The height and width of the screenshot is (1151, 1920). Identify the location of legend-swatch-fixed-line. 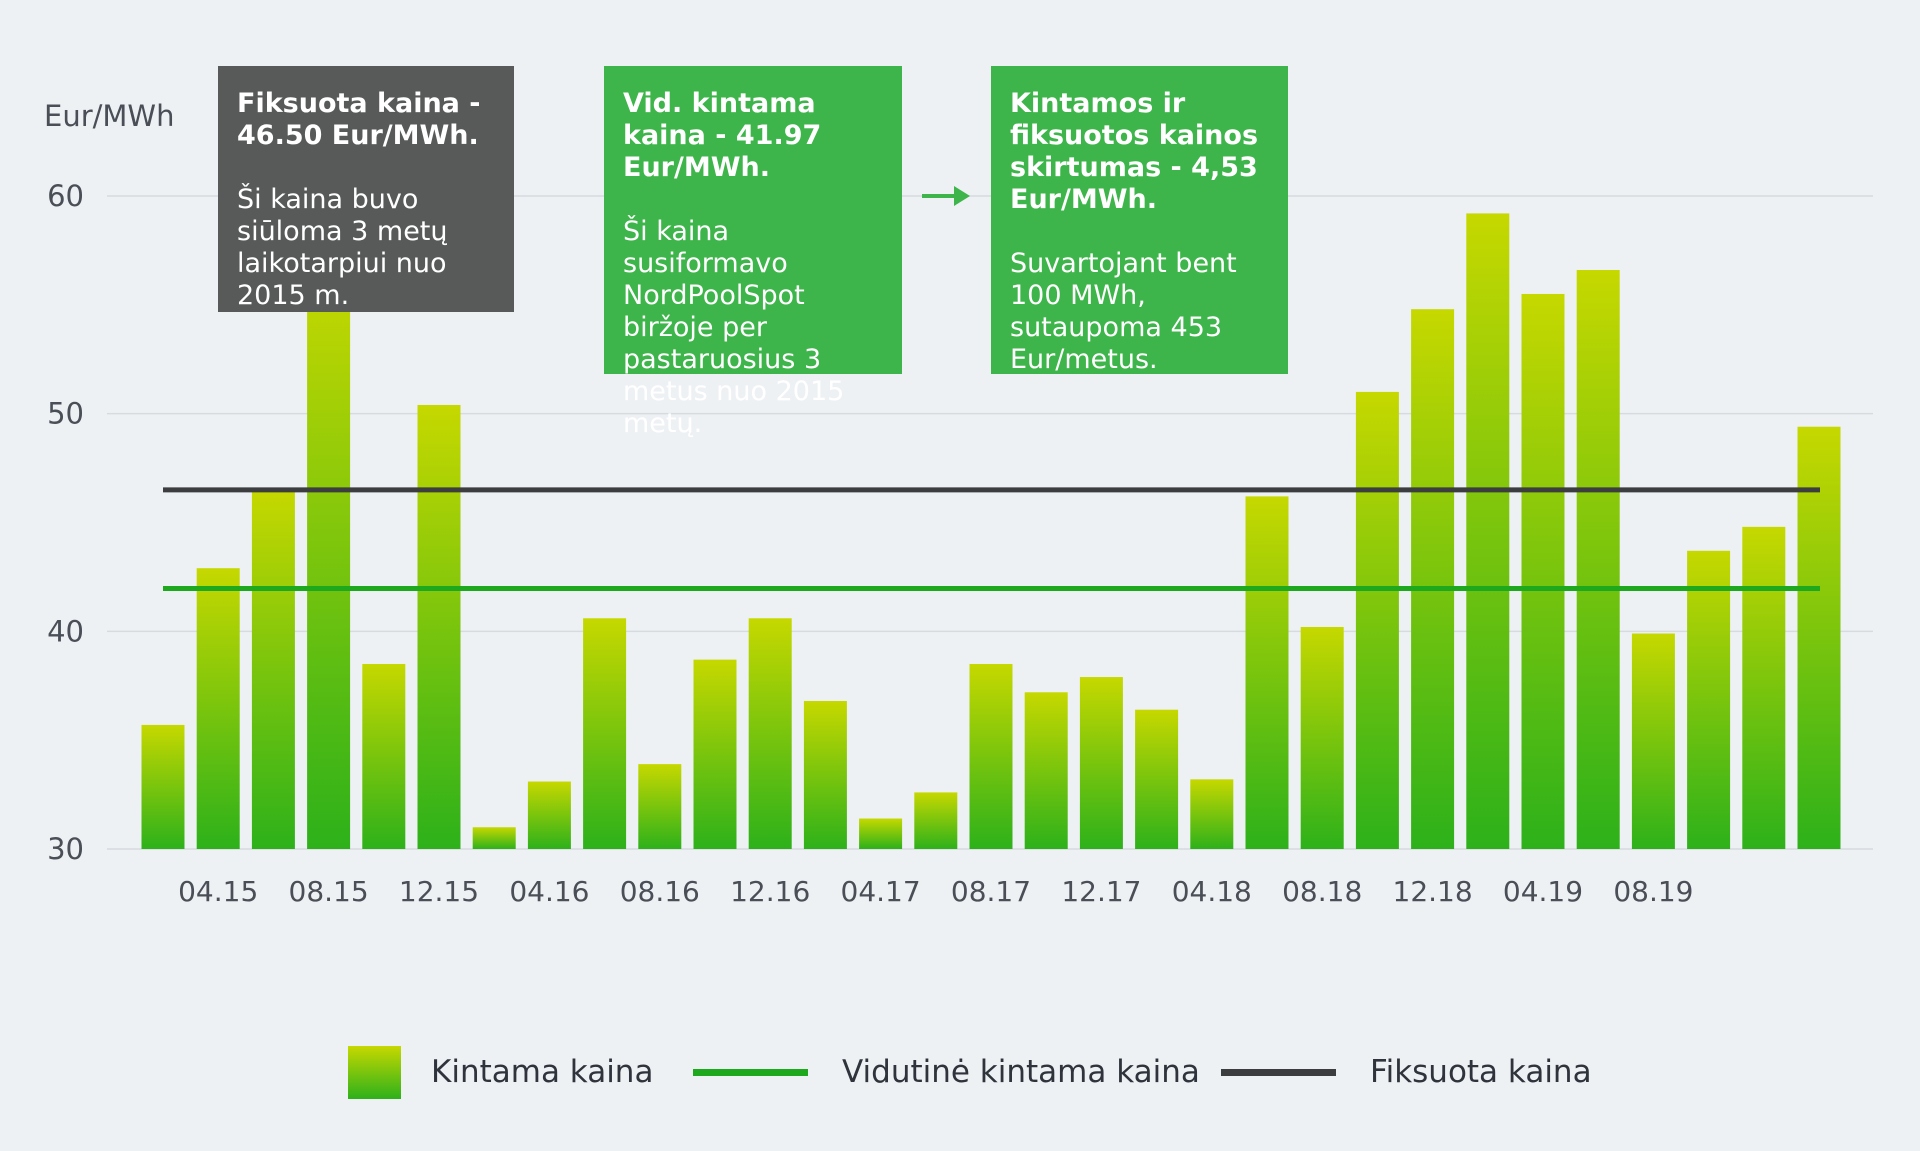
(1278, 1072).